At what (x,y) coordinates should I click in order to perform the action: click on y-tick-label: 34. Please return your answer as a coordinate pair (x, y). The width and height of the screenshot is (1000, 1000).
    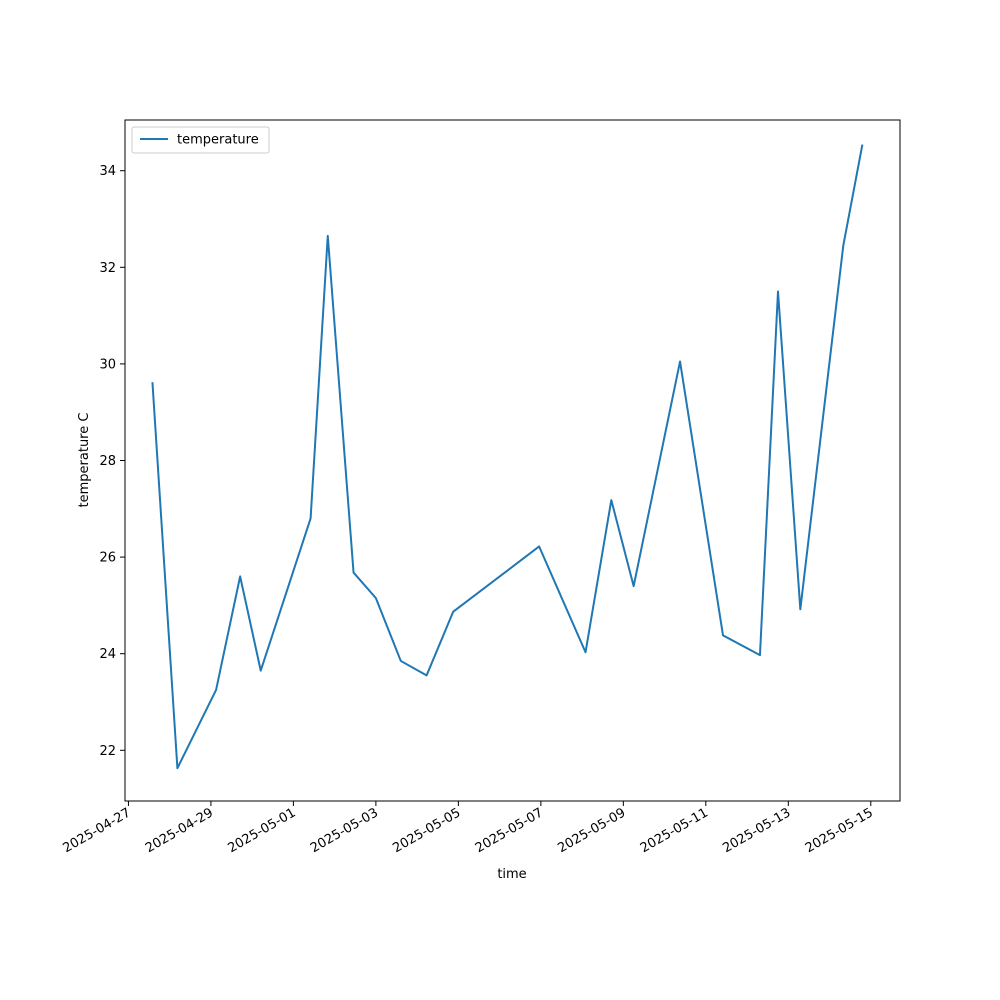
    Looking at the image, I should click on (107, 171).